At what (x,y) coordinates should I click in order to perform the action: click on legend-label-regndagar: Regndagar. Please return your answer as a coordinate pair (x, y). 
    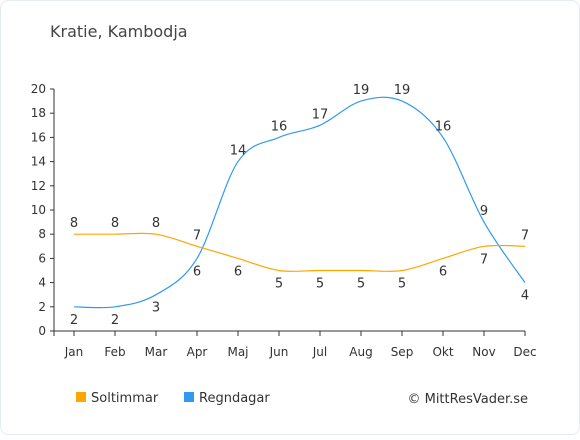
    Looking at the image, I should click on (234, 398).